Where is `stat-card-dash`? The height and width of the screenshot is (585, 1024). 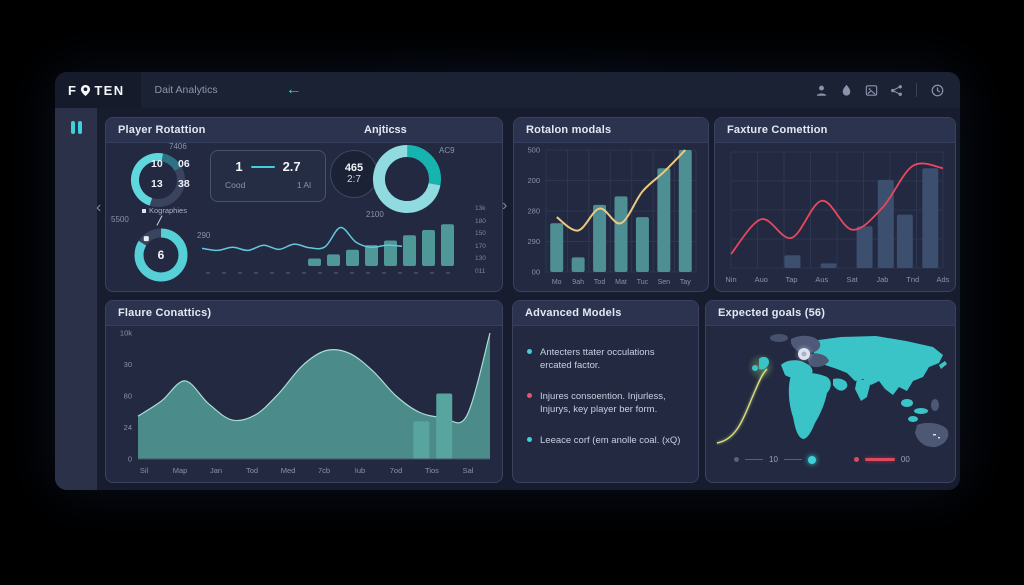
stat-card-dash is located at coordinates (262, 166).